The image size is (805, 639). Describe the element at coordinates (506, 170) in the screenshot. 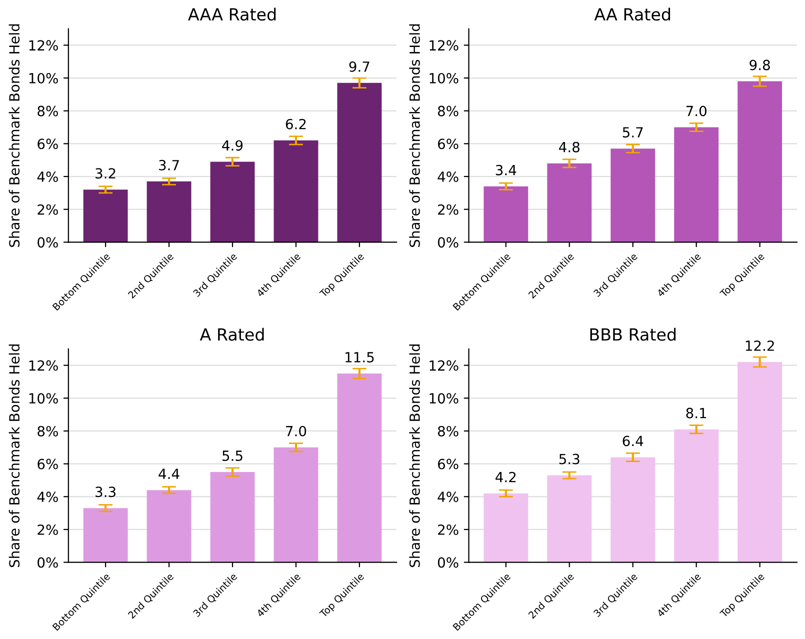

I see `data-label: 3.4` at that location.